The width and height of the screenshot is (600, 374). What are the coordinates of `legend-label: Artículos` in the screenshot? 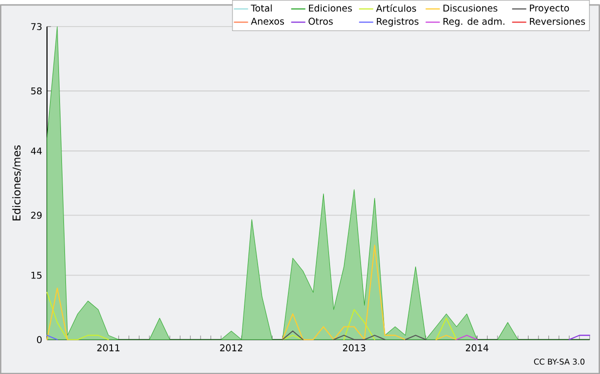 It's located at (396, 8).